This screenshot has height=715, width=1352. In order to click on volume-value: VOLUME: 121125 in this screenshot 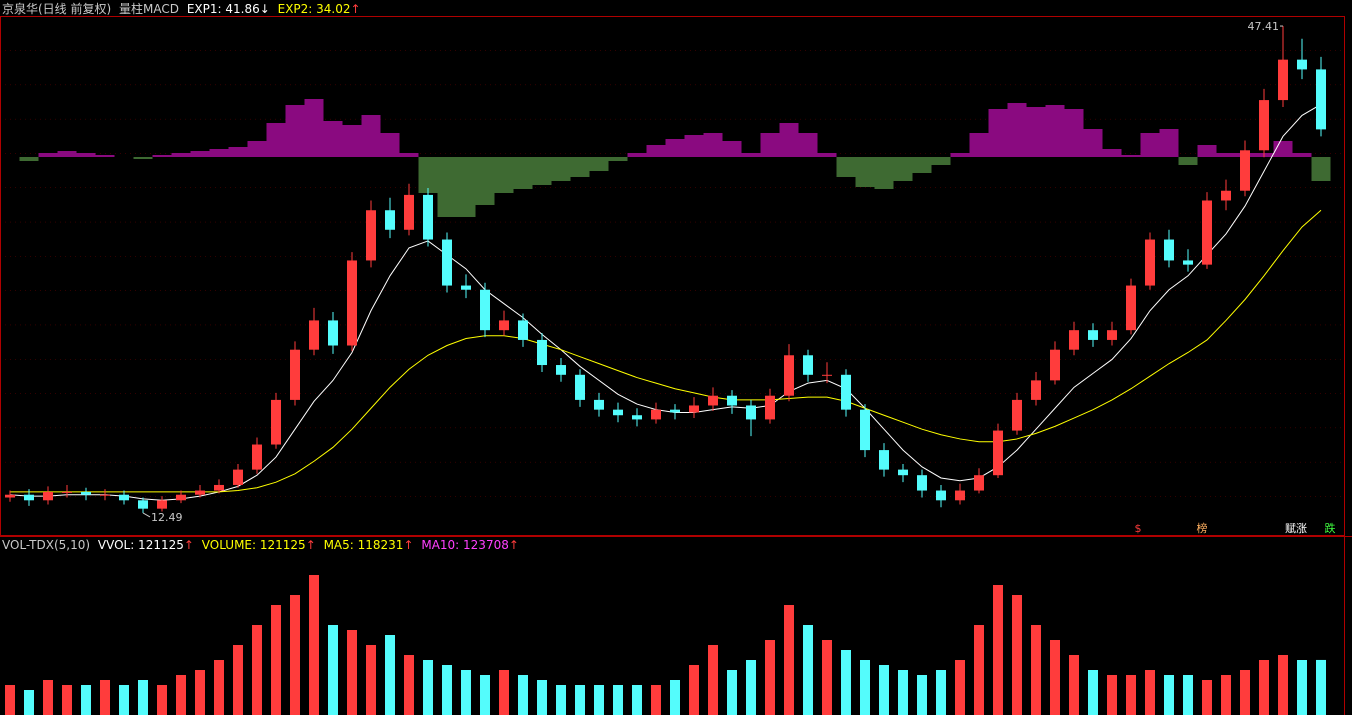, I will do `click(253, 545)`.